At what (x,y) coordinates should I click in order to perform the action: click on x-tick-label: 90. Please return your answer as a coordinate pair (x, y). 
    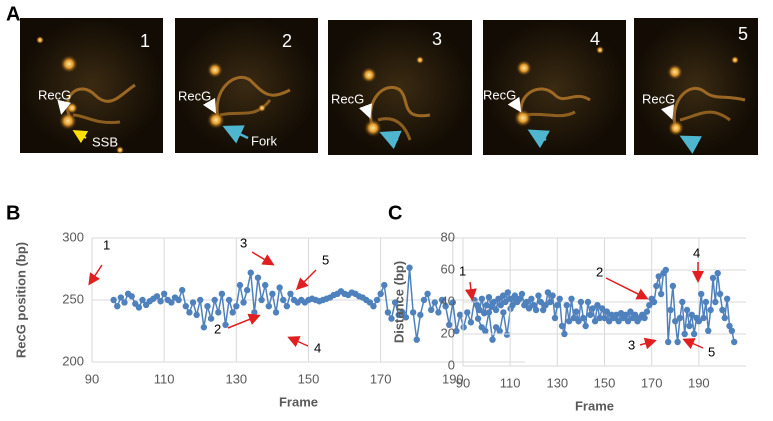
    Looking at the image, I should click on (92, 378).